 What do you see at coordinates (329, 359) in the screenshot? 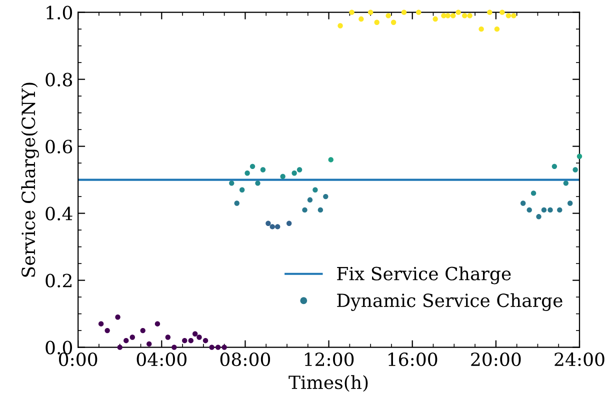
I see `x-tick-label: 12:00` at bounding box center [329, 359].